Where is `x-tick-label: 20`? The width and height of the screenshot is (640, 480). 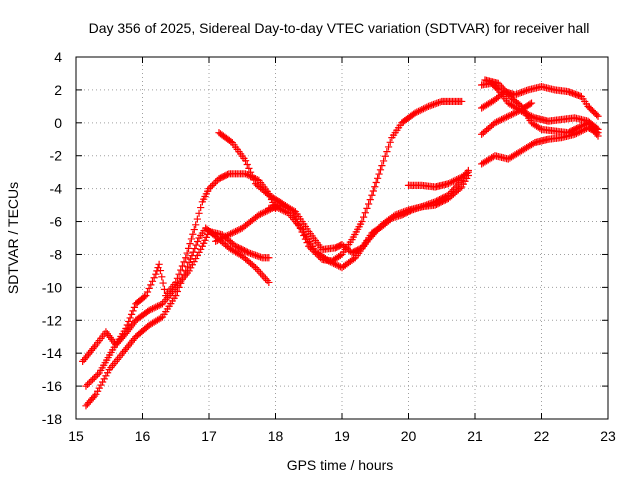 x-tick-label: 20 is located at coordinates (409, 436).